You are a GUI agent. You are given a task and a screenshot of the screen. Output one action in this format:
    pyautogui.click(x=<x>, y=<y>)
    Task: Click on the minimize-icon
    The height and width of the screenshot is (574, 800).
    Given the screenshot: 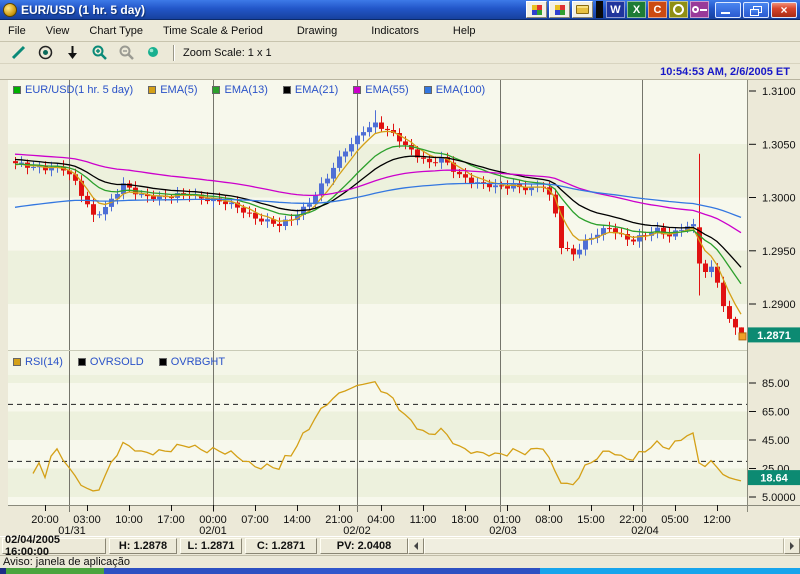 What is the action you would take?
    pyautogui.click(x=725, y=12)
    